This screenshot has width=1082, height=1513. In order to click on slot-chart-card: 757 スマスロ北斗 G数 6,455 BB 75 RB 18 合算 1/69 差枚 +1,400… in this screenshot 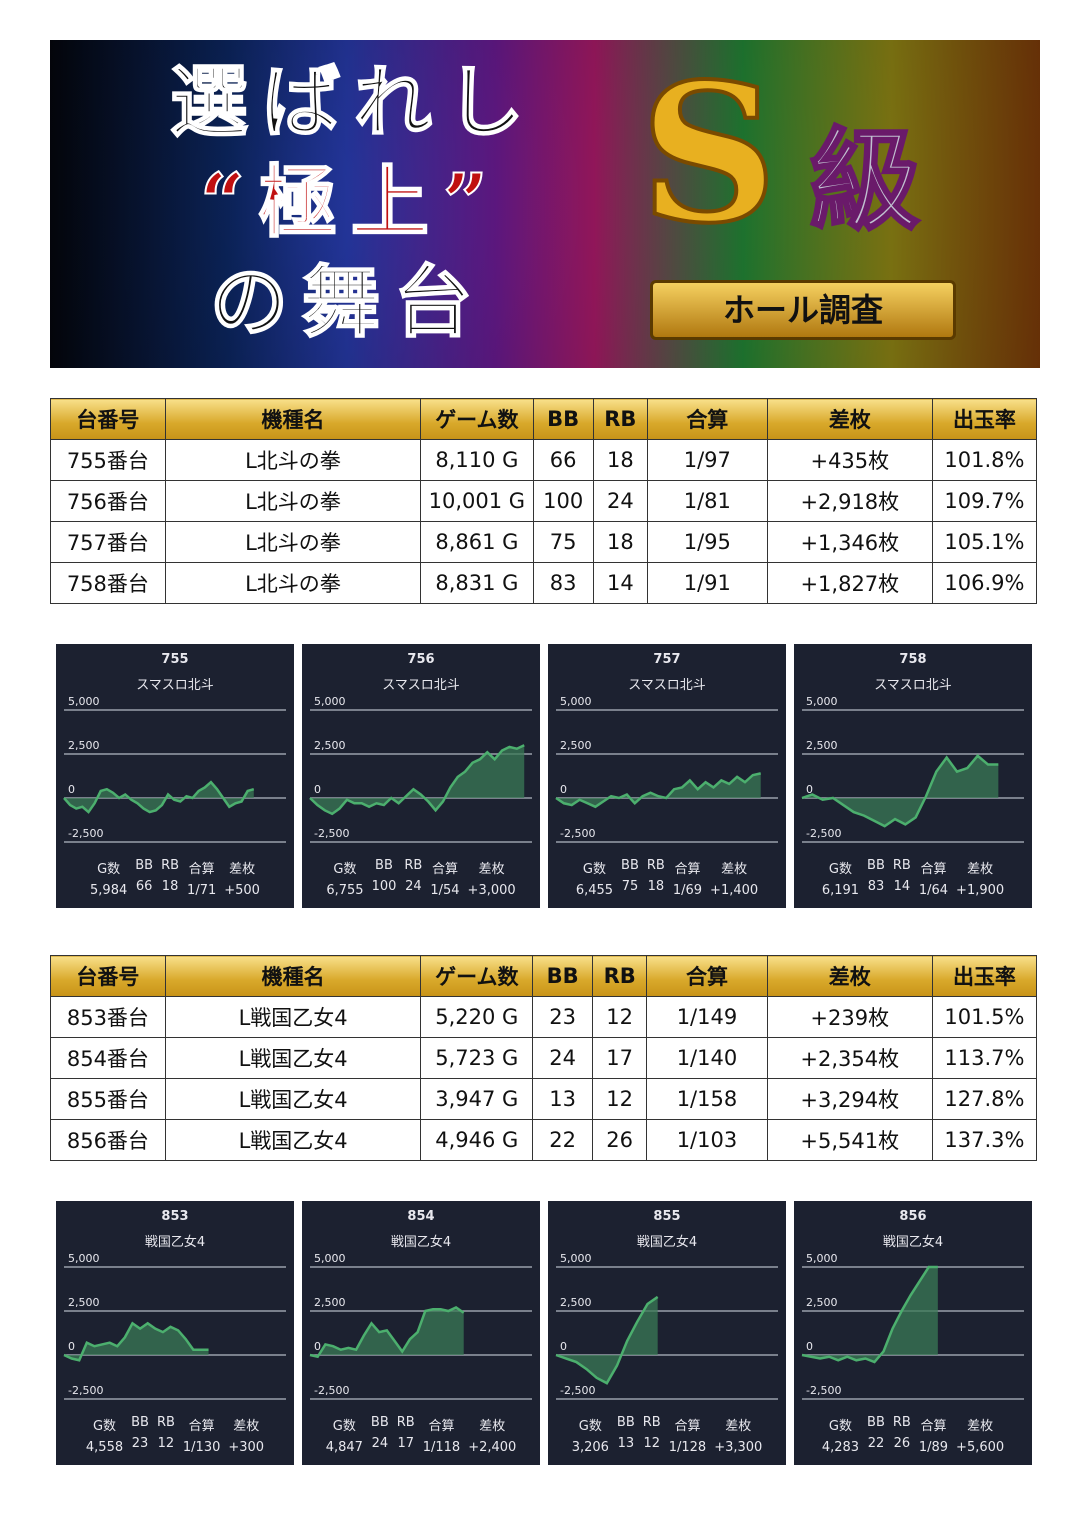, I will do `click(667, 776)`.